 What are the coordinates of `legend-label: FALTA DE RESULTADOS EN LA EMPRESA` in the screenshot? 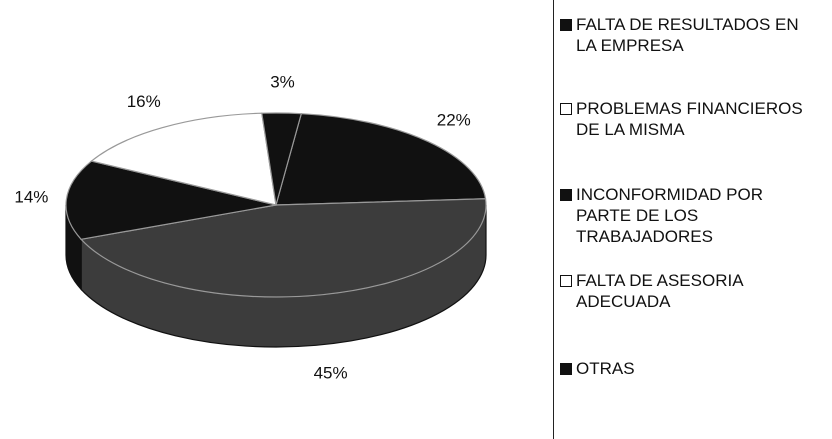 It's located at (687, 35).